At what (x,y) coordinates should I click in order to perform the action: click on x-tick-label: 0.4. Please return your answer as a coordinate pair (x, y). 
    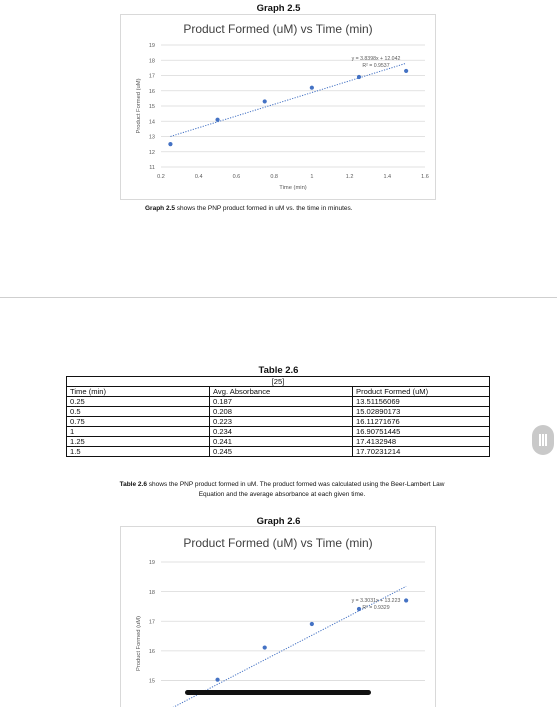
    Looking at the image, I should click on (199, 177).